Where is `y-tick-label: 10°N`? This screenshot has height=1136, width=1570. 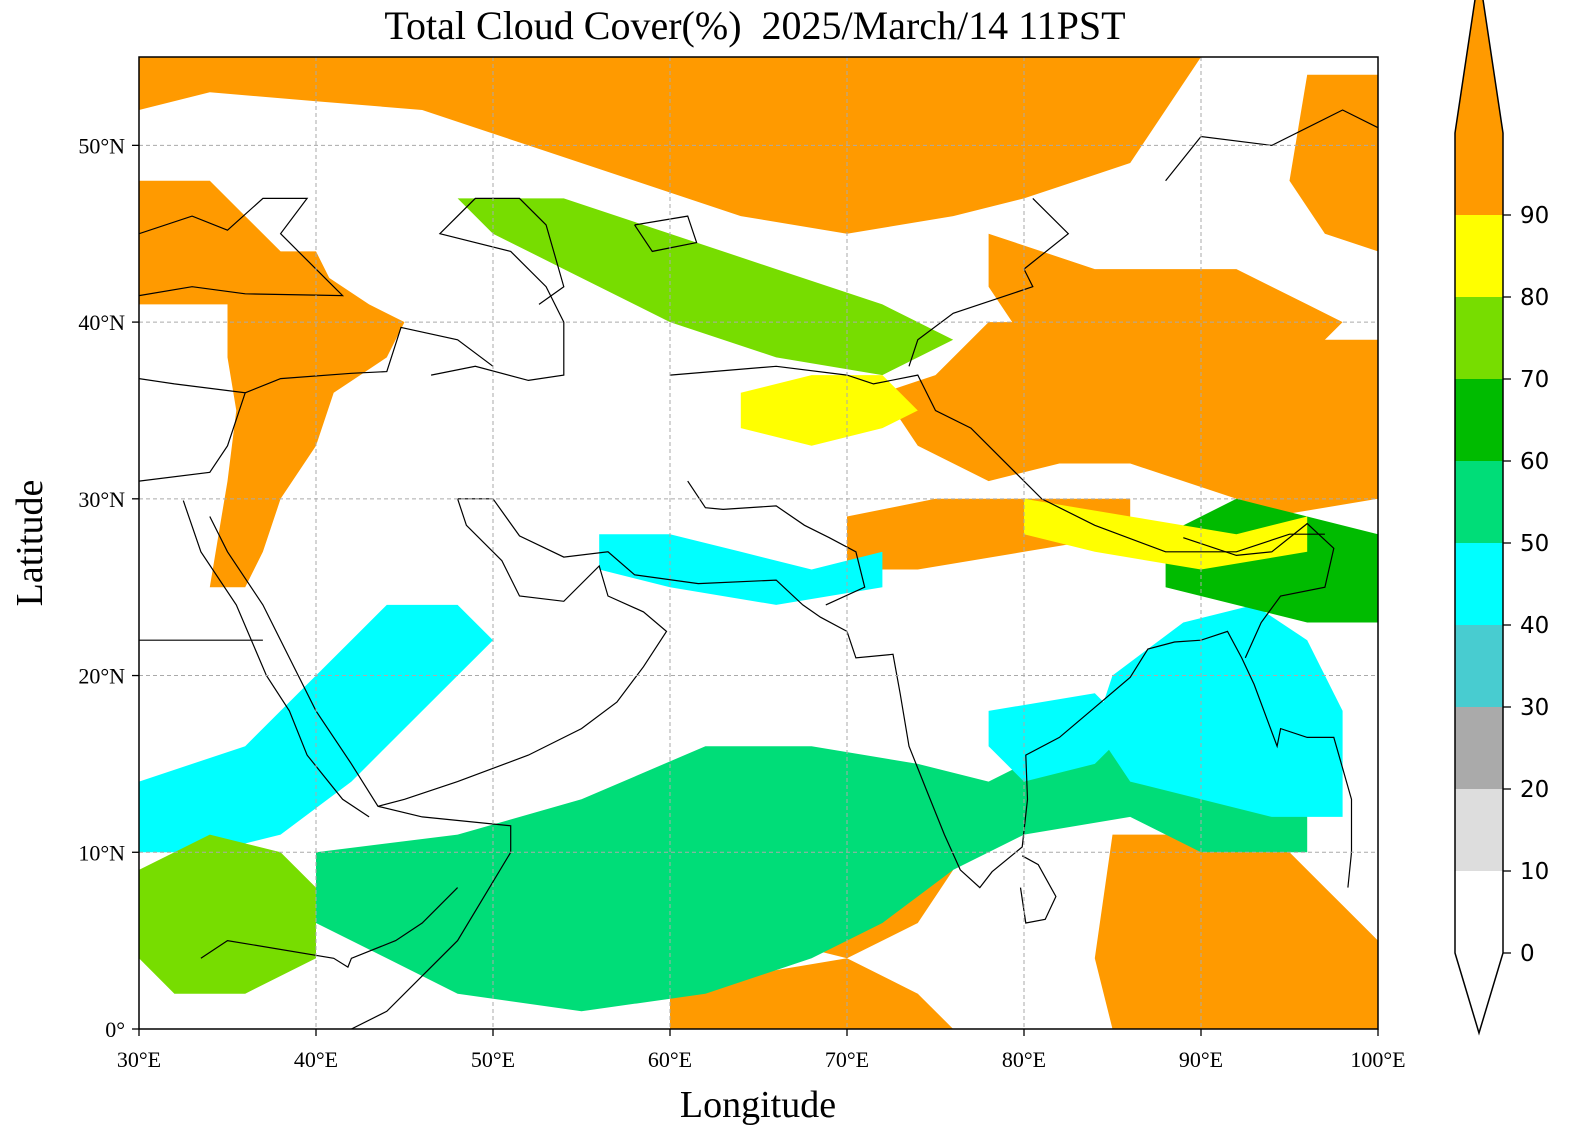 y-tick-label: 10°N is located at coordinates (101, 852).